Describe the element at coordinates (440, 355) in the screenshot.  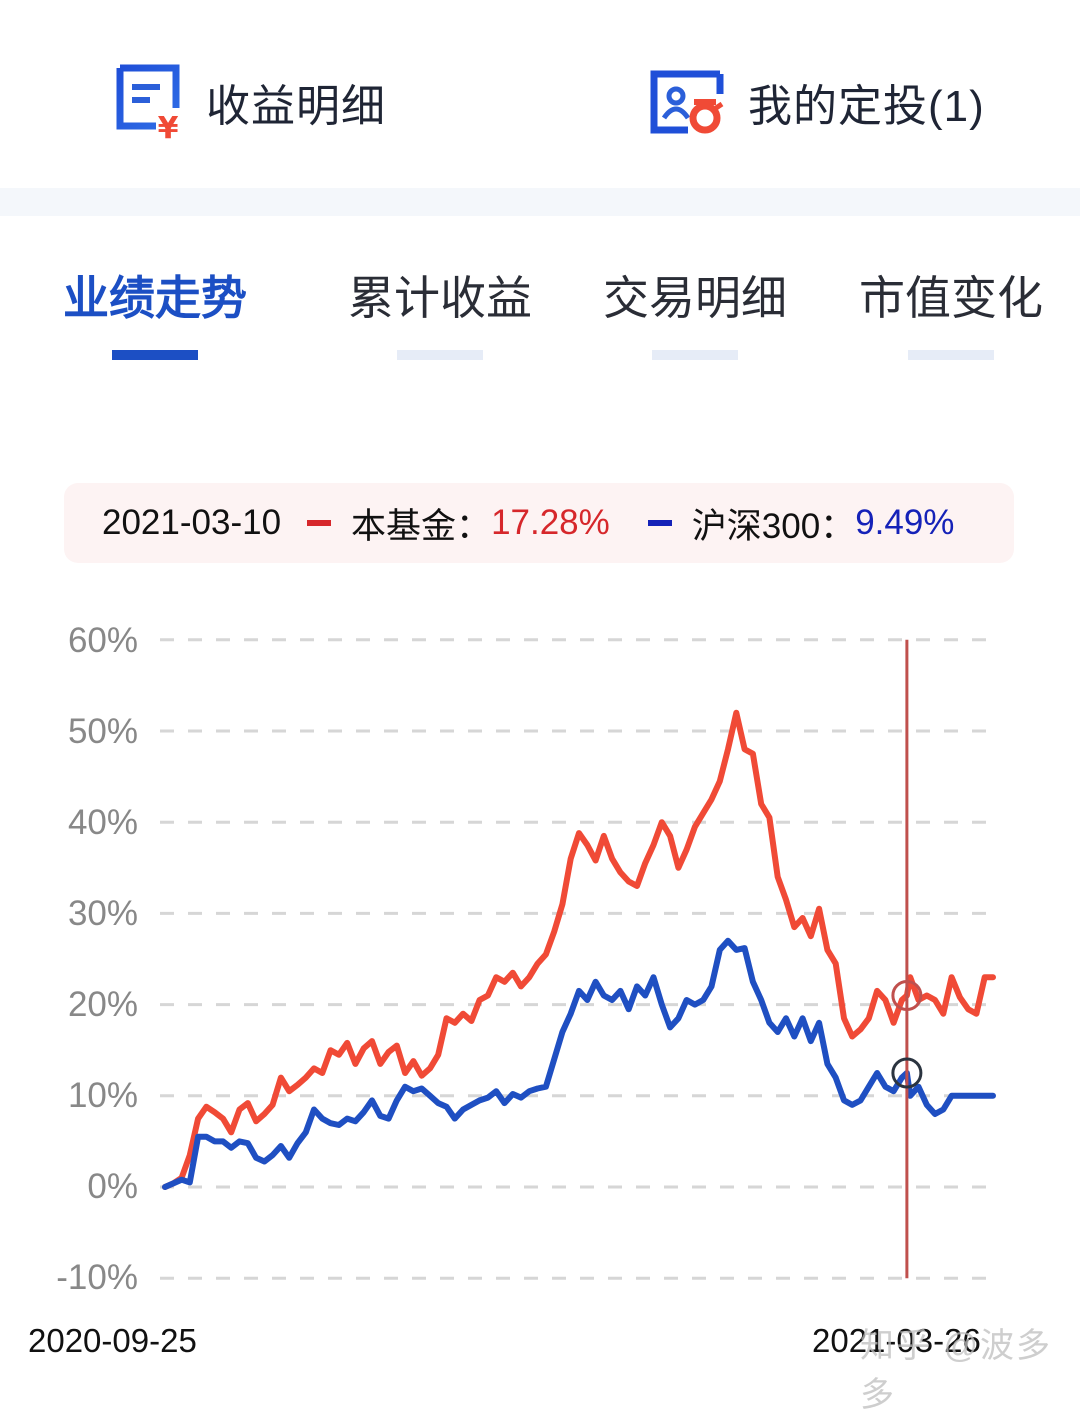
I see `tab-cumulative-return-indicator` at that location.